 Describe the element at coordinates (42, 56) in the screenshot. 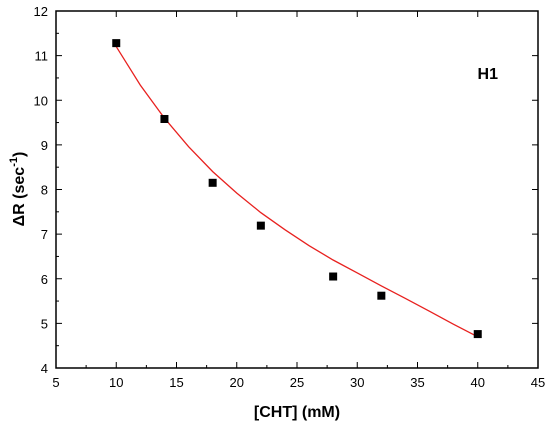

I see `y-tick-label: 11` at that location.